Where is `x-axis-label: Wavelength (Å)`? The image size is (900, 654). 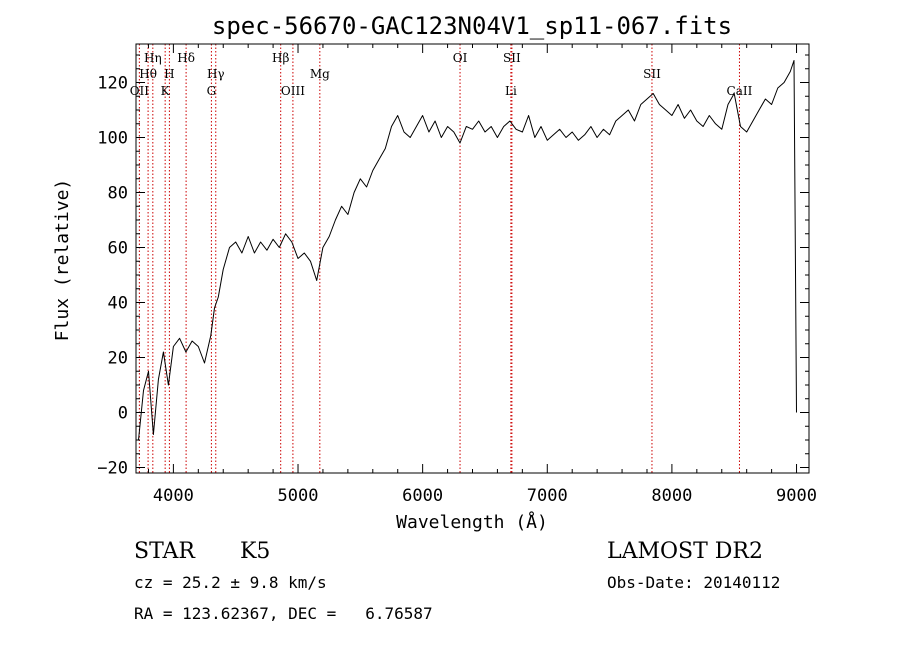 x-axis-label: Wavelength (Å) is located at coordinates (472, 522).